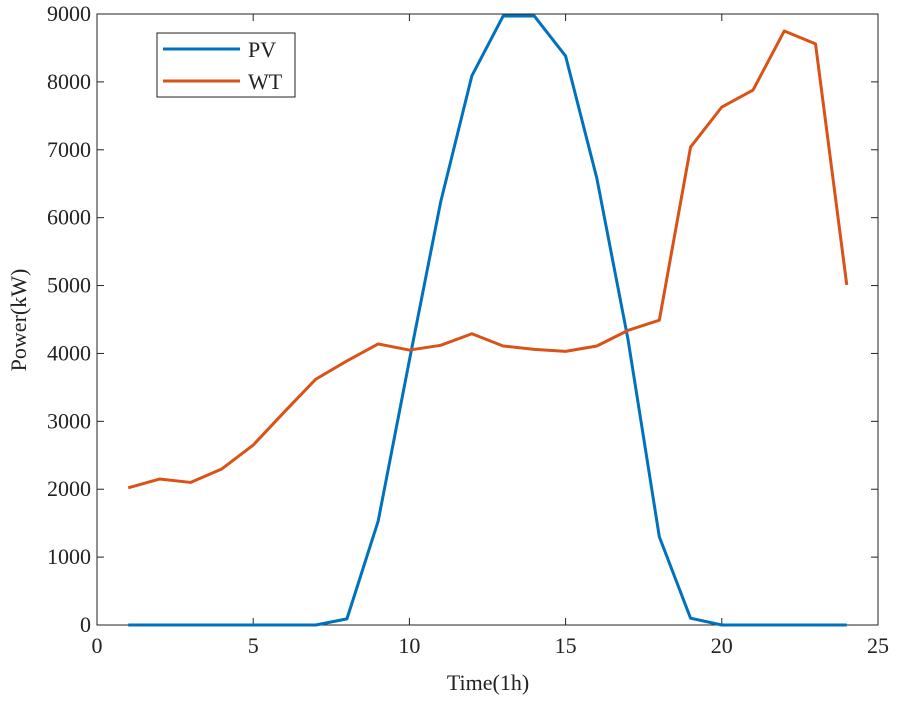 This screenshot has width=900, height=706. What do you see at coordinates (262, 49) in the screenshot?
I see `legend-label: PV` at bounding box center [262, 49].